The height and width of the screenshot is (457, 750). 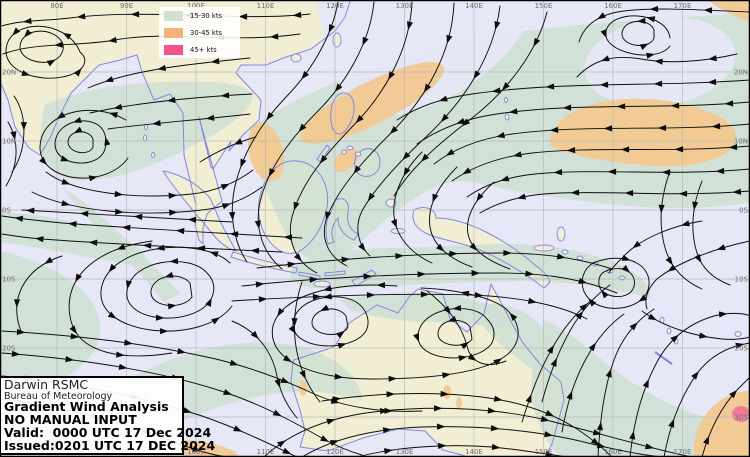 What do you see at coordinates (58, 396) in the screenshot?
I see `bureau-name: Bureau of Meteorology` at bounding box center [58, 396].